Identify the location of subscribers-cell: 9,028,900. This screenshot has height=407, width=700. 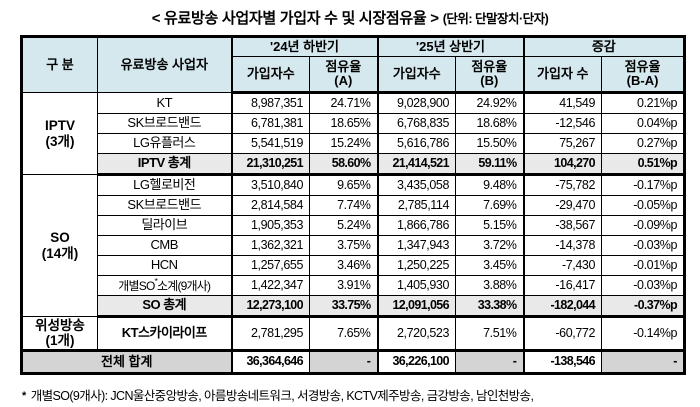
(416, 103).